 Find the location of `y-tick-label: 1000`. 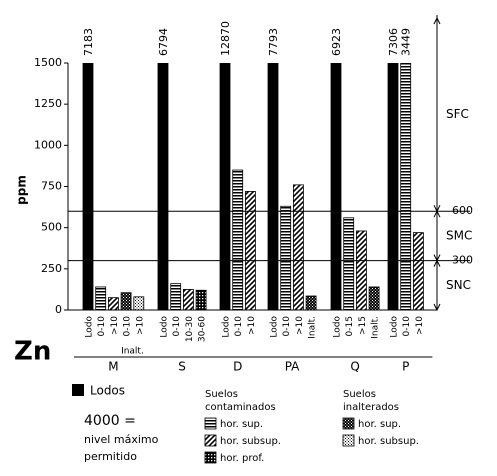

y-tick-label: 1000 is located at coordinates (48, 144).